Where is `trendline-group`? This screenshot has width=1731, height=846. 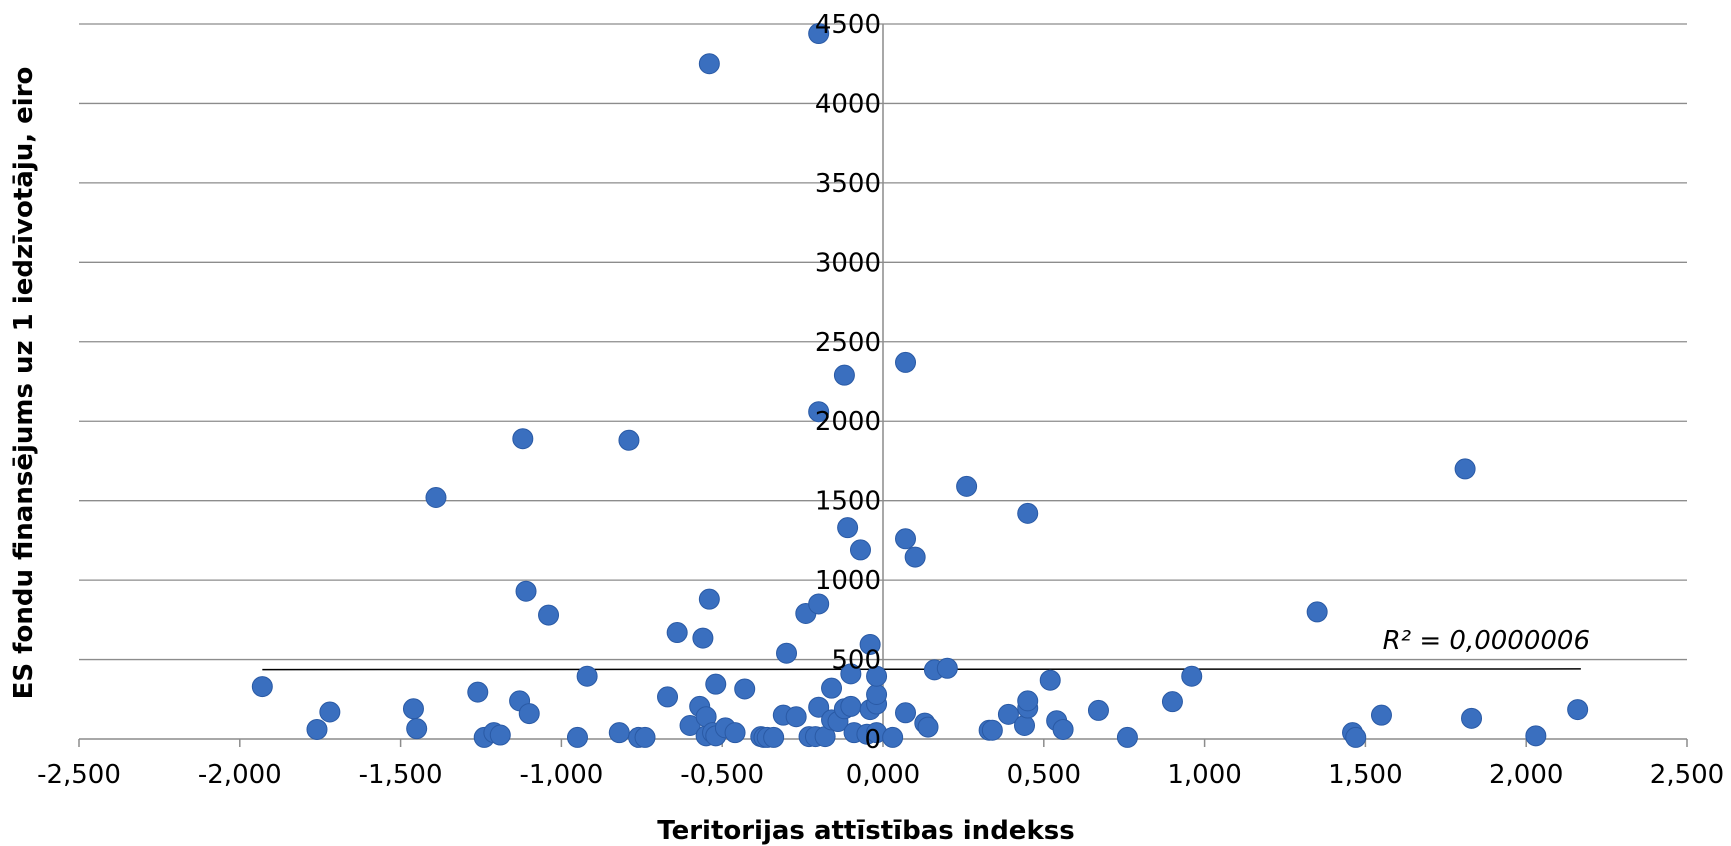
trendline-group is located at coordinates (921, 669).